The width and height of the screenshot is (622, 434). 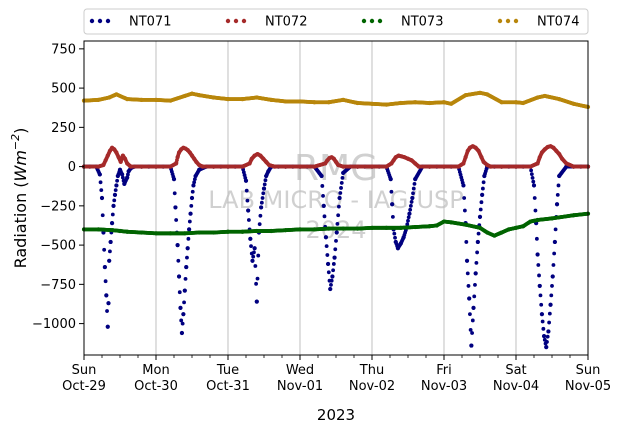 What do you see at coordinates (156, 386) in the screenshot?
I see `x-tick-date-1: Oct-30` at bounding box center [156, 386].